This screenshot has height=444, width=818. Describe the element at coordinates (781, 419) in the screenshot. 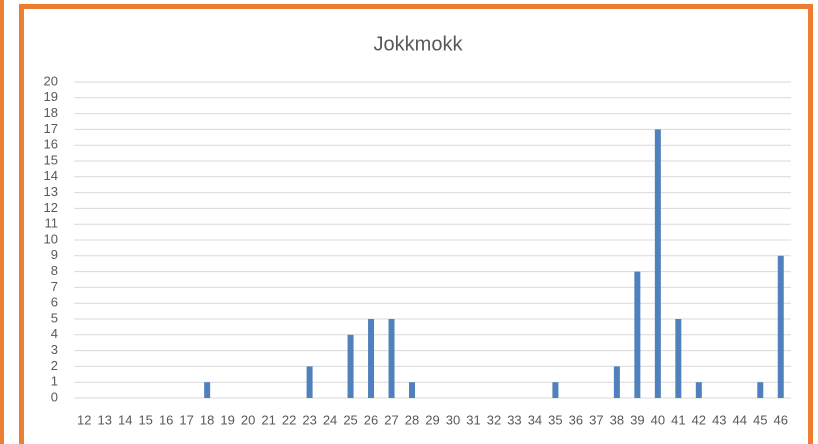

I see `x-tick-label: 46` at that location.